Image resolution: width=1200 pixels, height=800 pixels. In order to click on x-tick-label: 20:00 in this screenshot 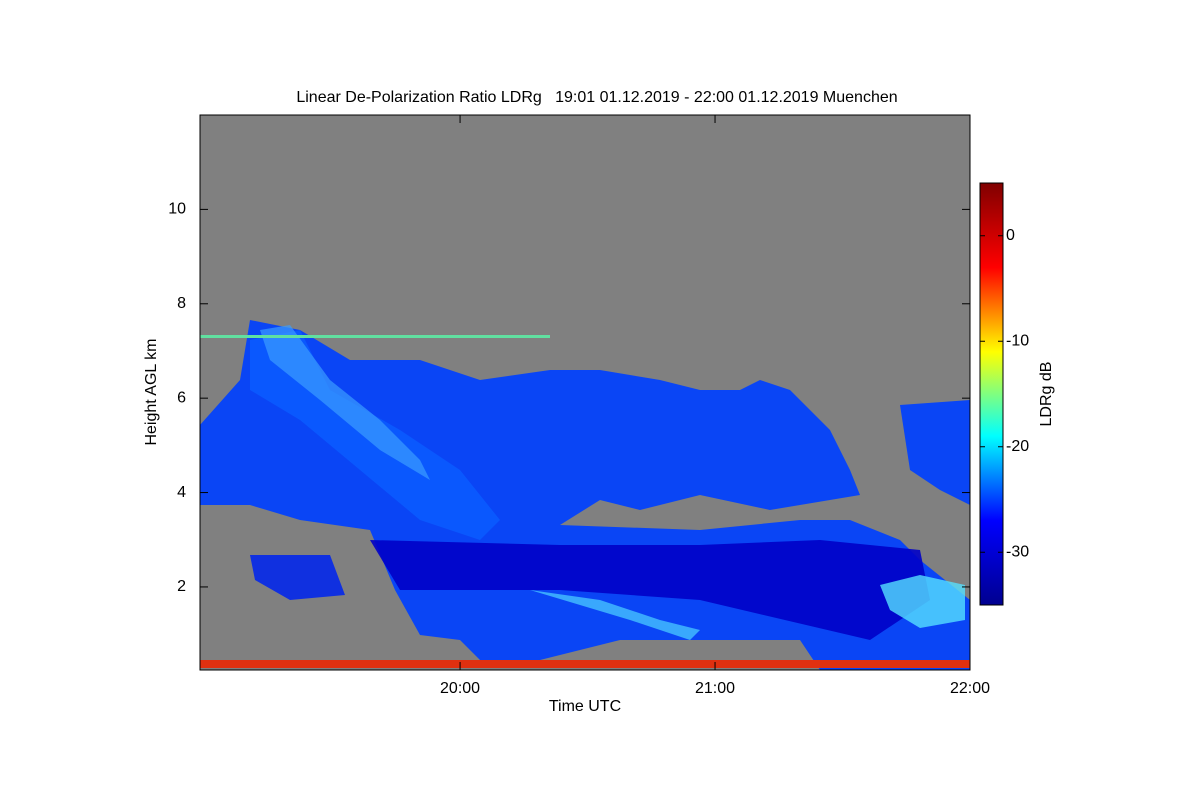, I will do `click(460, 688)`.